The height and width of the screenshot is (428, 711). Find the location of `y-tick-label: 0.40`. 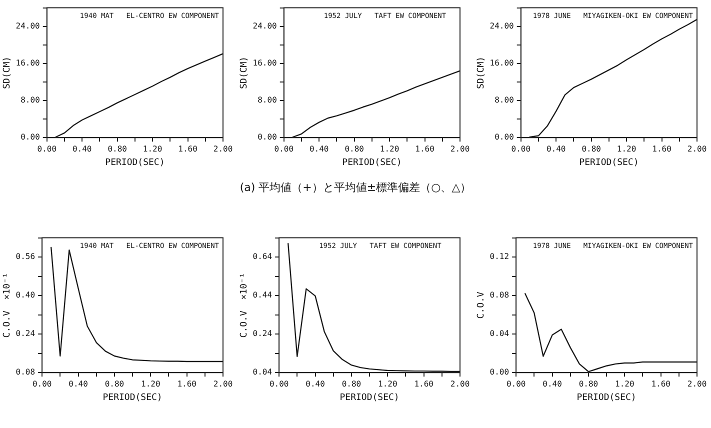

y-tick-label: 0.40 is located at coordinates (26, 295).